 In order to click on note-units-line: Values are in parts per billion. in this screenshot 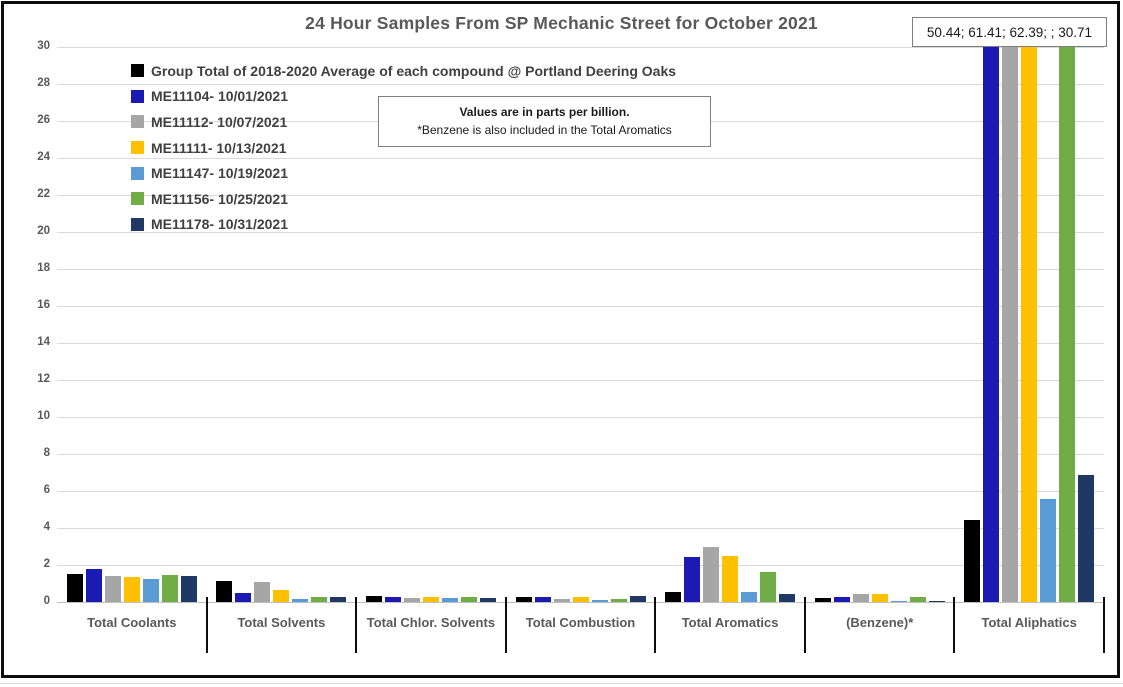, I will do `click(544, 112)`.